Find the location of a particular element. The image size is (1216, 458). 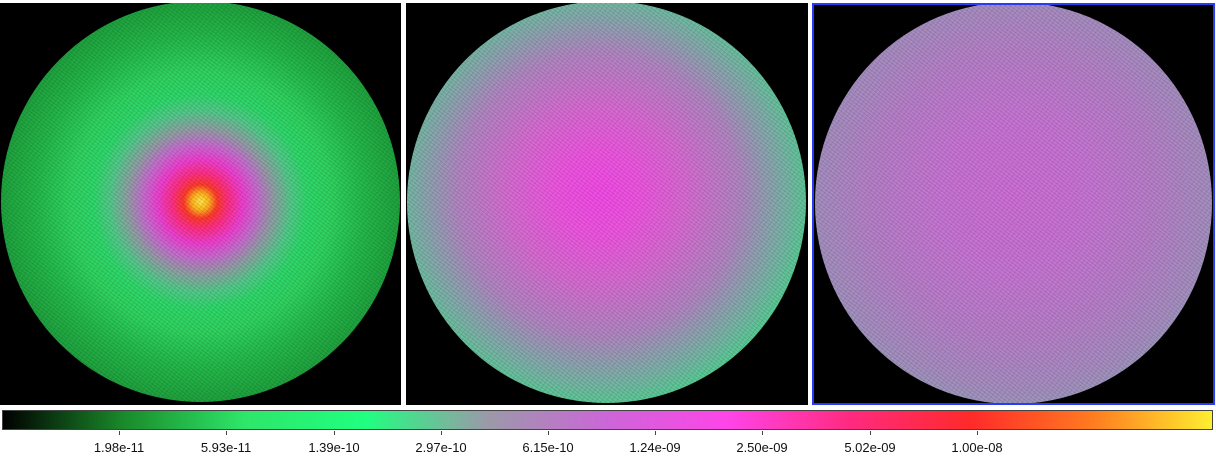

colorbar-tick-label: 2.97e-10 is located at coordinates (441, 447).